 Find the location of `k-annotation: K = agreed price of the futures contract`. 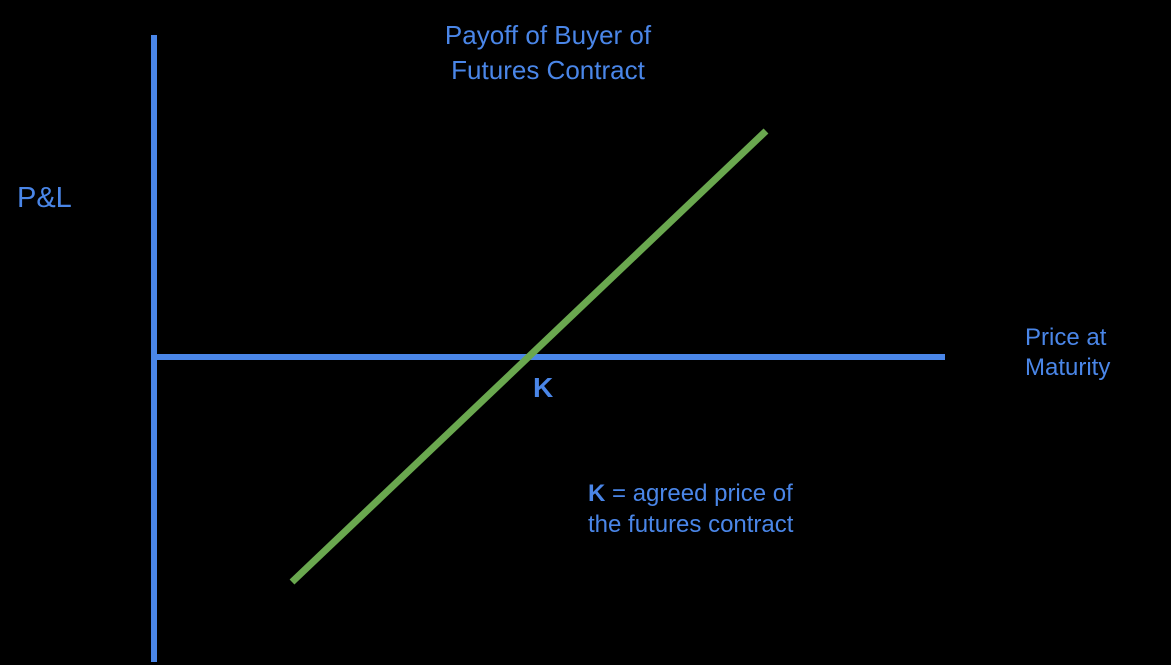

k-annotation: K = agreed price of the futures contract is located at coordinates (690, 509).